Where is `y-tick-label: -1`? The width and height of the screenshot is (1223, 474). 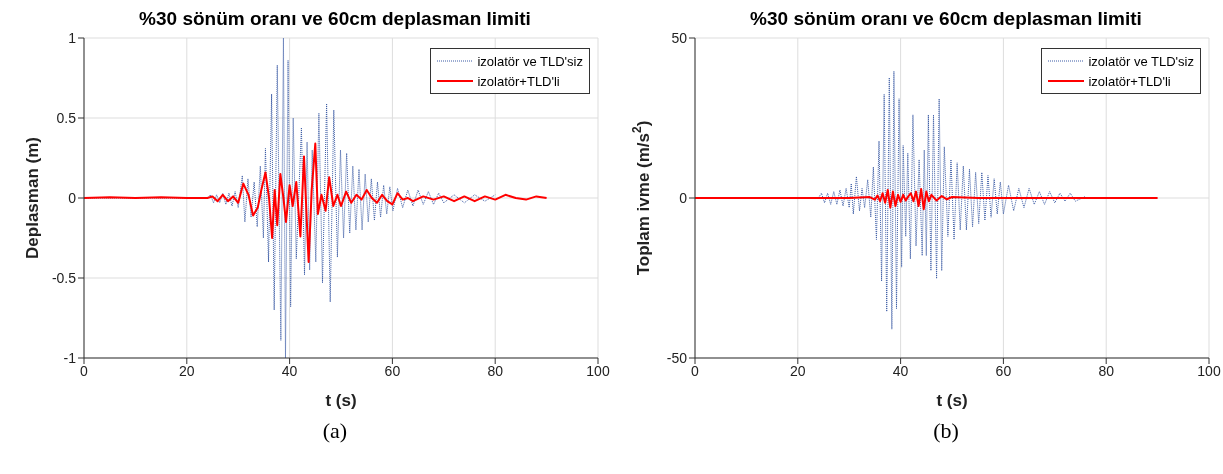 y-tick-label: -1 is located at coordinates (70, 357).